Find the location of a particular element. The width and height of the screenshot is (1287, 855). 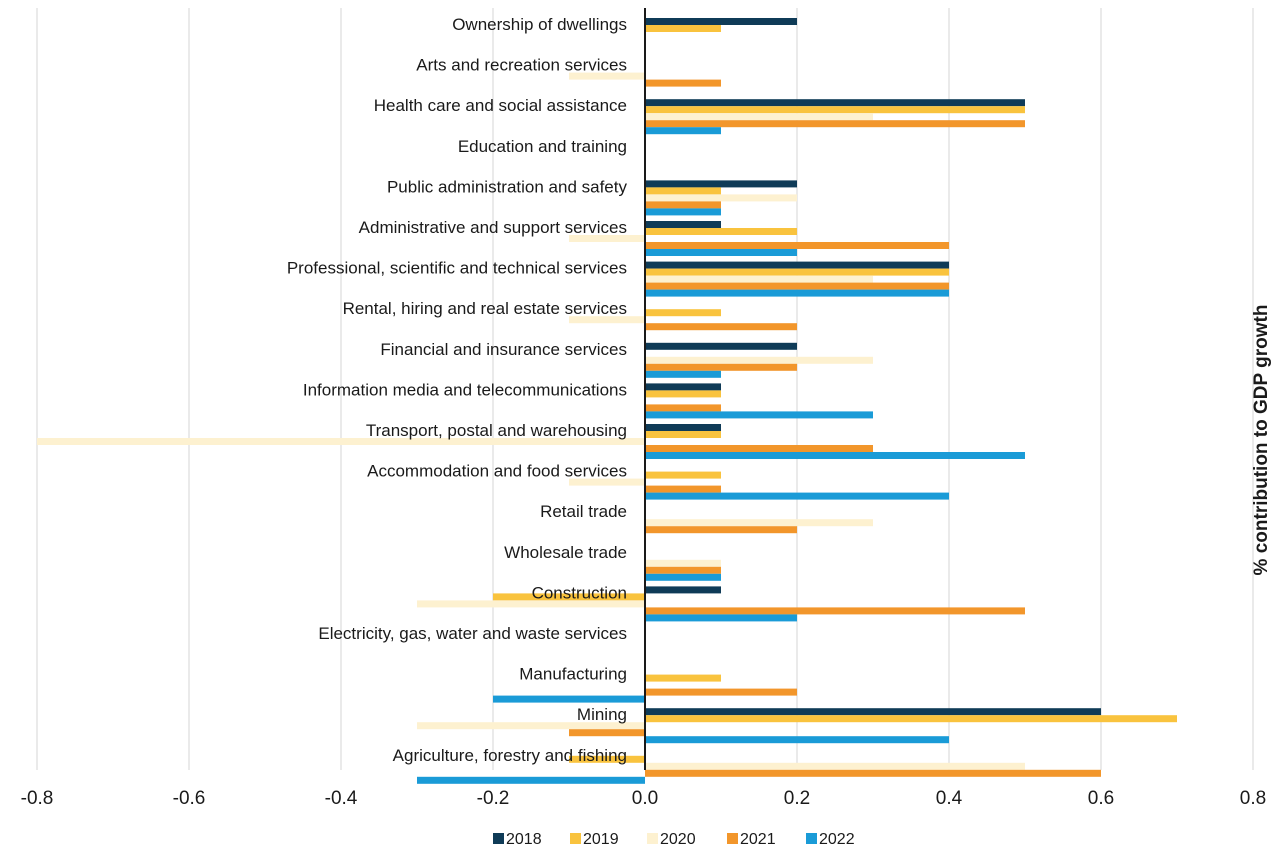

value-axis-title: % contribution to GDP growth is located at coordinates (1261, 440).